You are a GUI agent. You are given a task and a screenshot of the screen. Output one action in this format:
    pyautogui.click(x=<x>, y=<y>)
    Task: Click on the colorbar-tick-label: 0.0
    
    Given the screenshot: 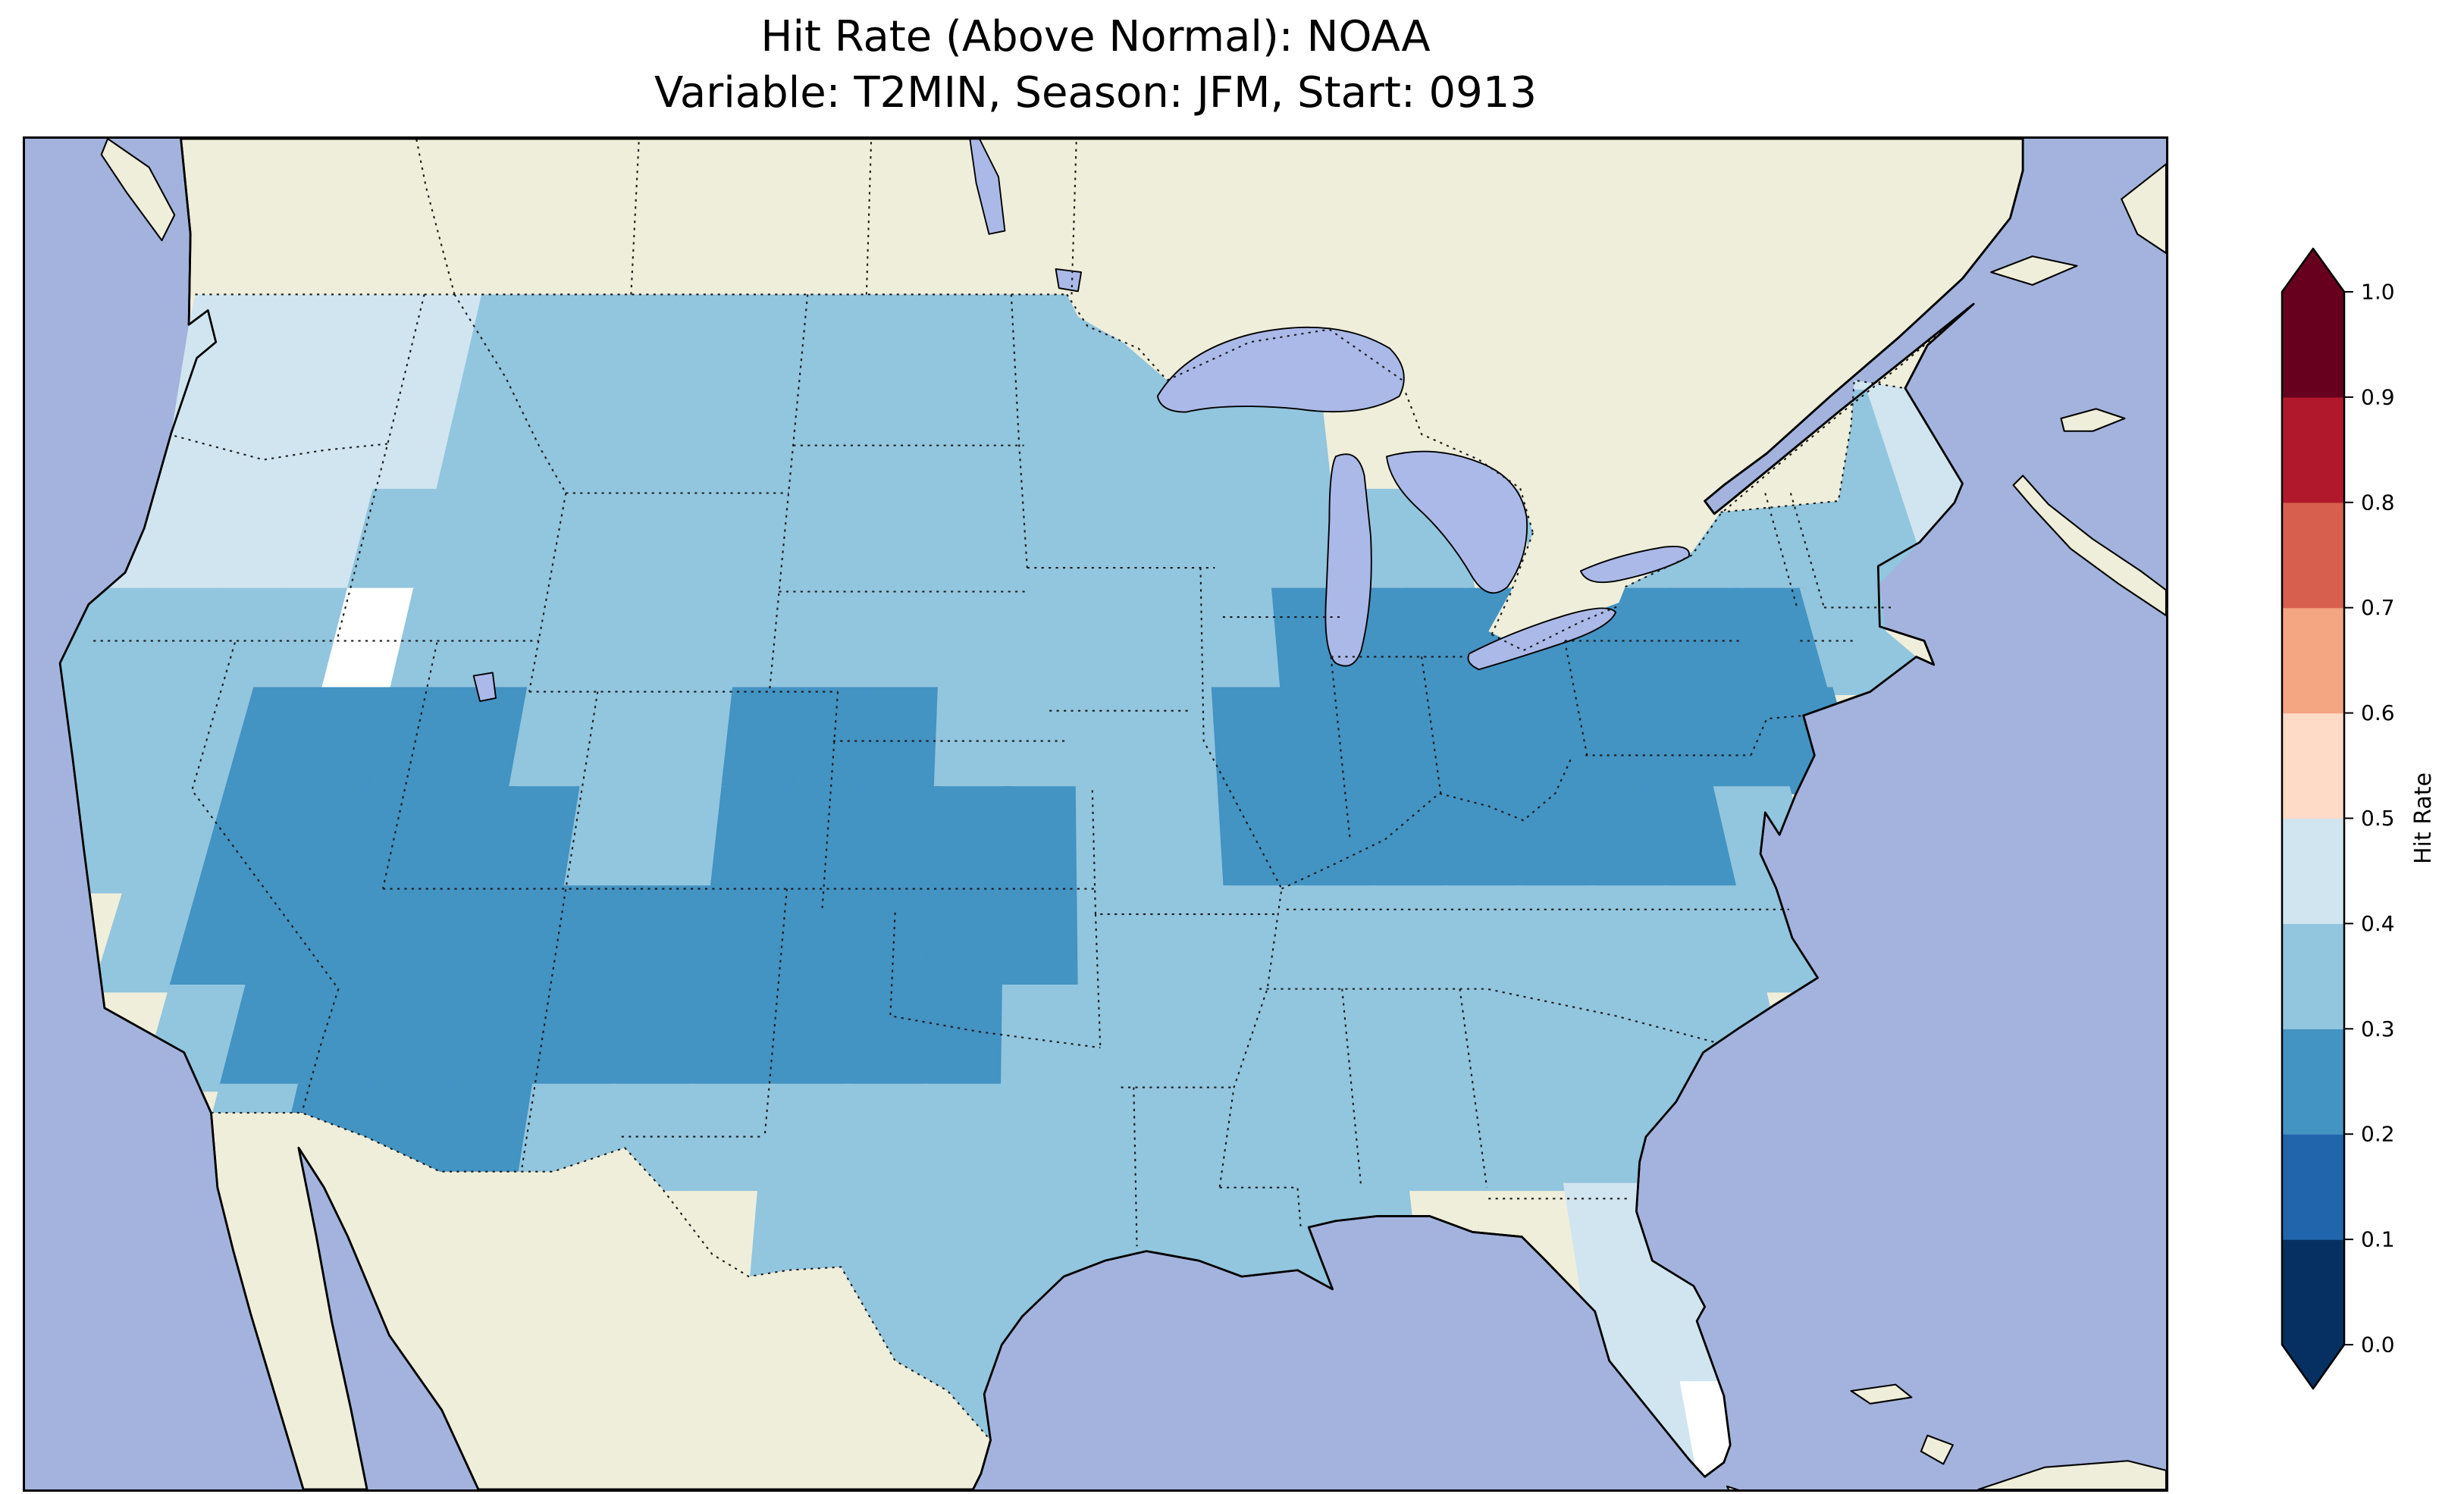 What is the action you would take?
    pyautogui.click(x=2378, y=1345)
    